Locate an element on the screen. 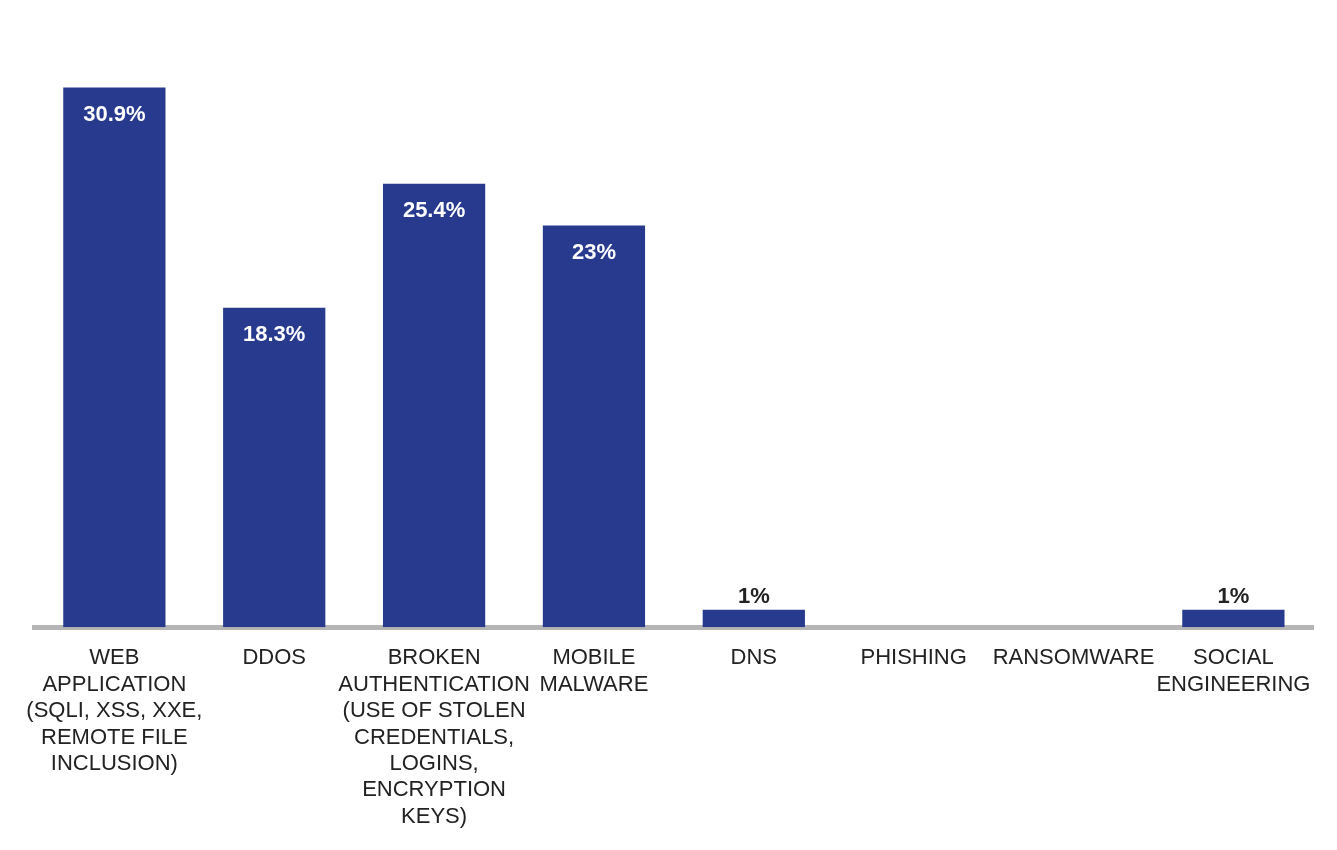 The height and width of the screenshot is (850, 1337). x-tick-label: BROKEN AUTHENTICATION (USE OF STOLEN CREDENTIALS, LOGINS, ENCRYPTION KEYS) is located at coordinates (434, 736).